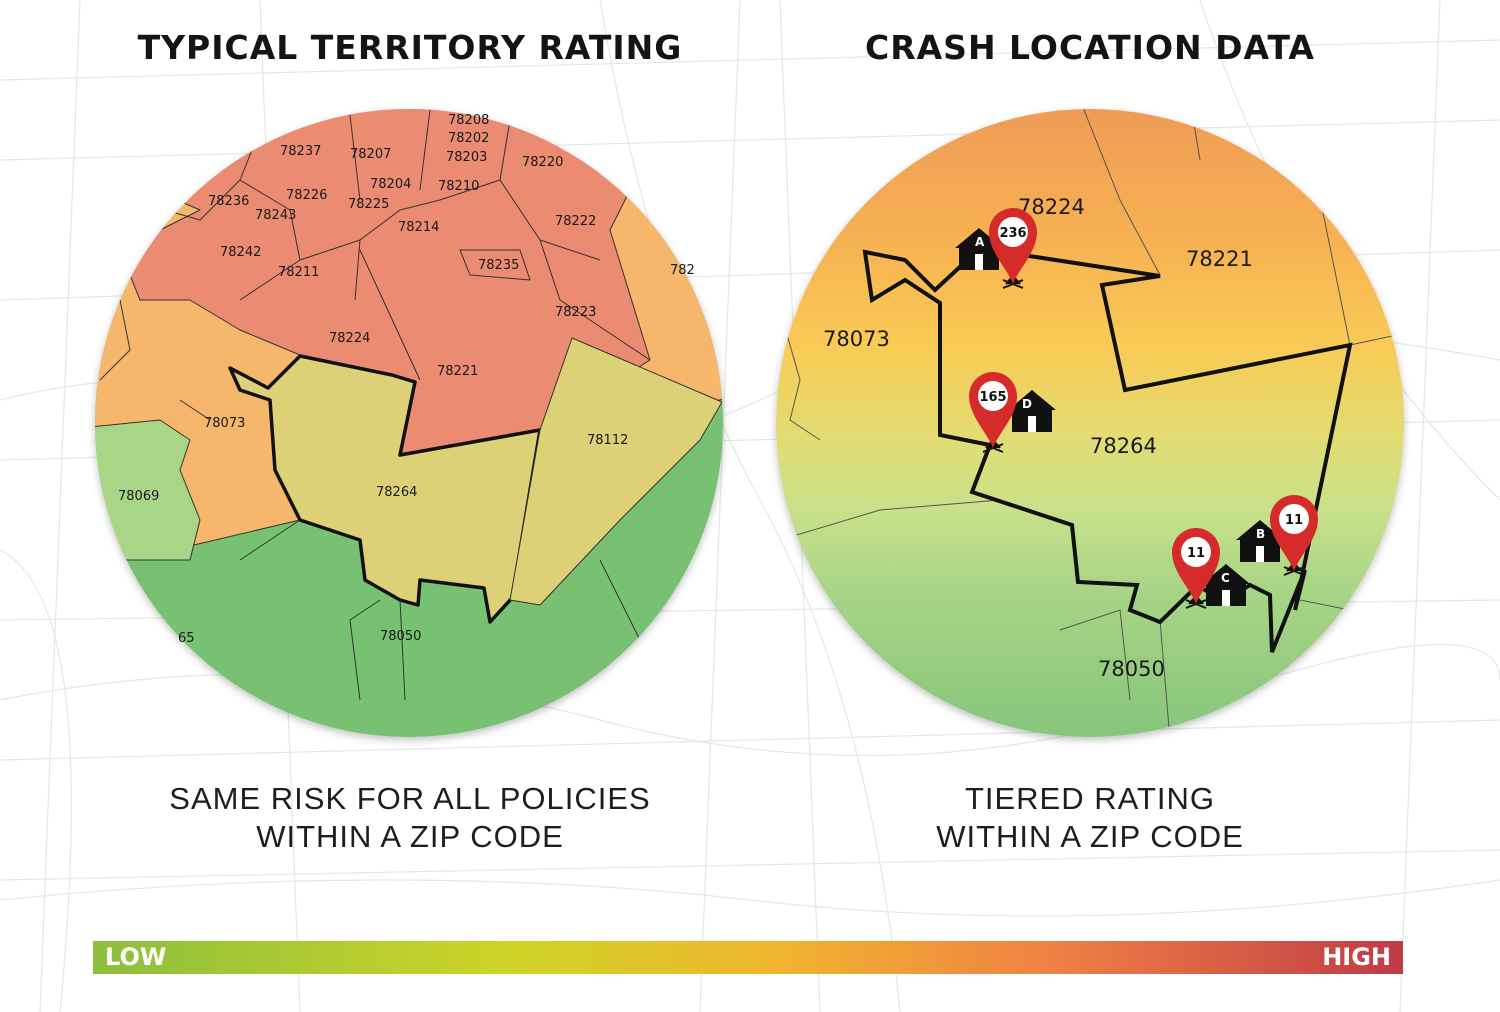 The image size is (1500, 1012). What do you see at coordinates (1012, 233) in the screenshot?
I see `pin-count: 236` at bounding box center [1012, 233].